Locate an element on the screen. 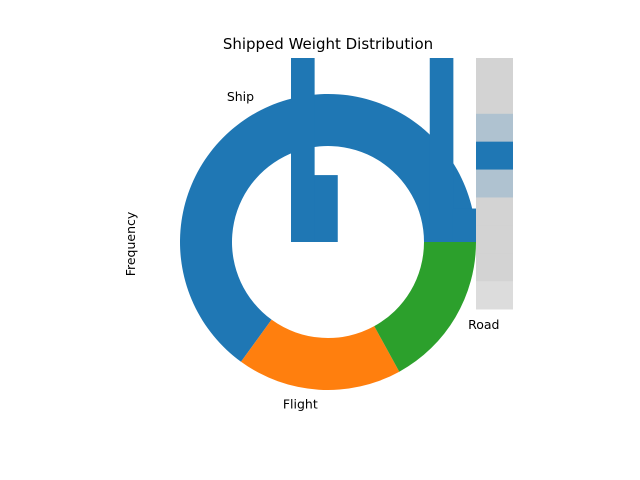 The width and height of the screenshot is (640, 480). bar-overlay is located at coordinates (384, 150).